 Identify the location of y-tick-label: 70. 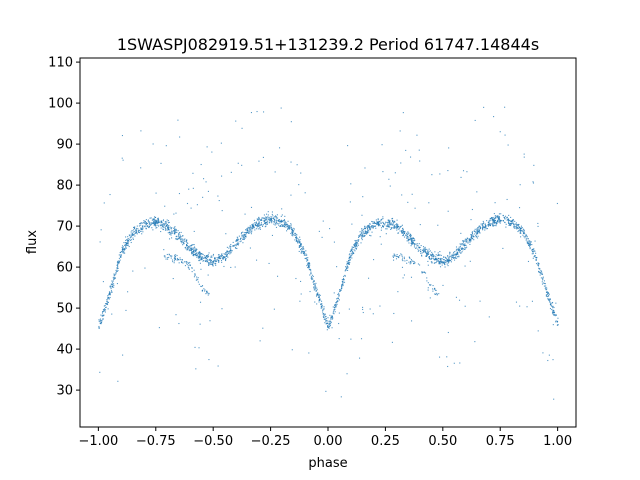
(64, 227).